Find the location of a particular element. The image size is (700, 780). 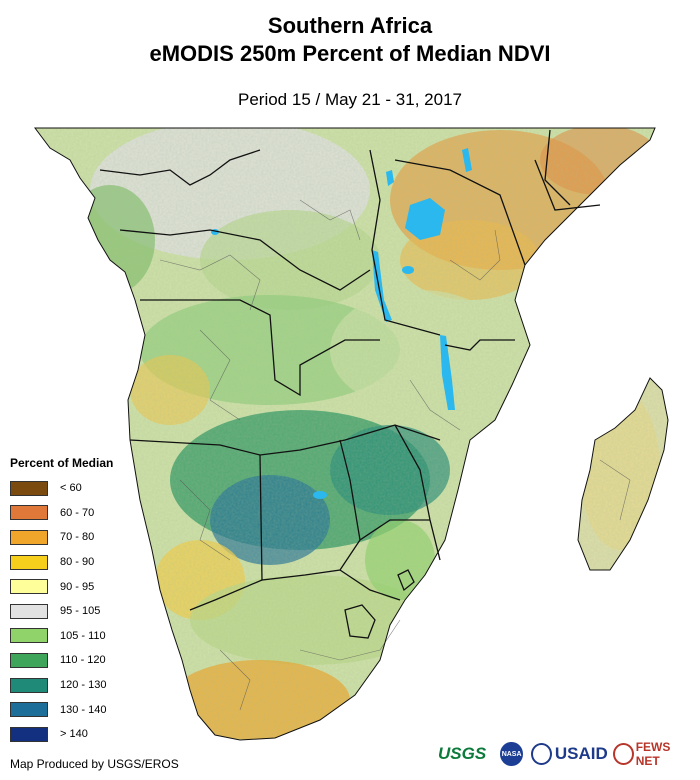

usgs-logo: USGS is located at coordinates (462, 753).